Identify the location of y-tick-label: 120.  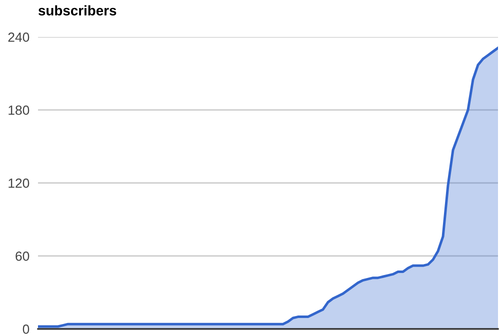
(19, 183).